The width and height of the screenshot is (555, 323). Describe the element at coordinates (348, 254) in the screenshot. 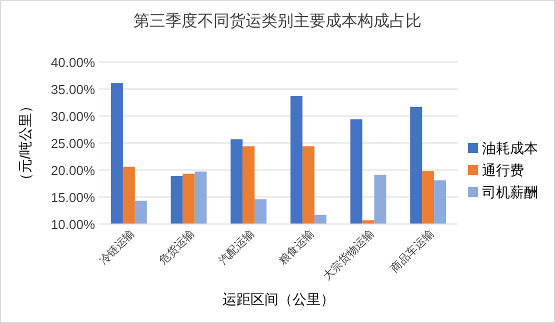

I see `x-tick-label: 大宗货物运输` at that location.